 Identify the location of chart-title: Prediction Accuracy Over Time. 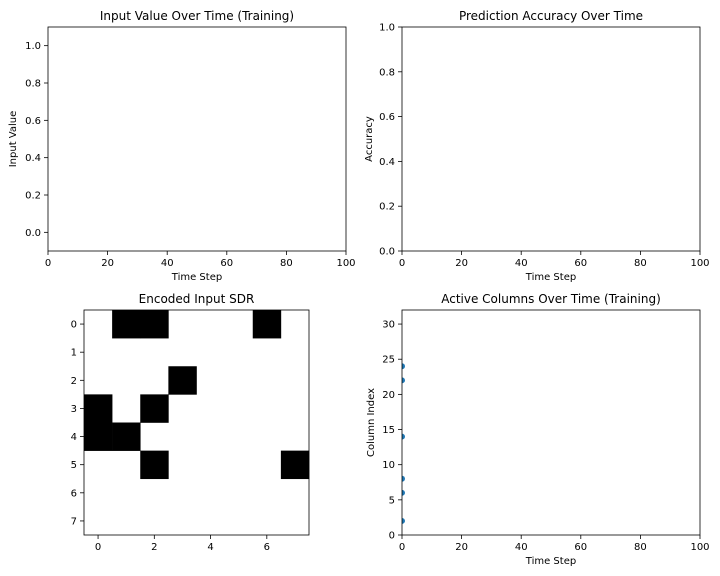
(551, 16).